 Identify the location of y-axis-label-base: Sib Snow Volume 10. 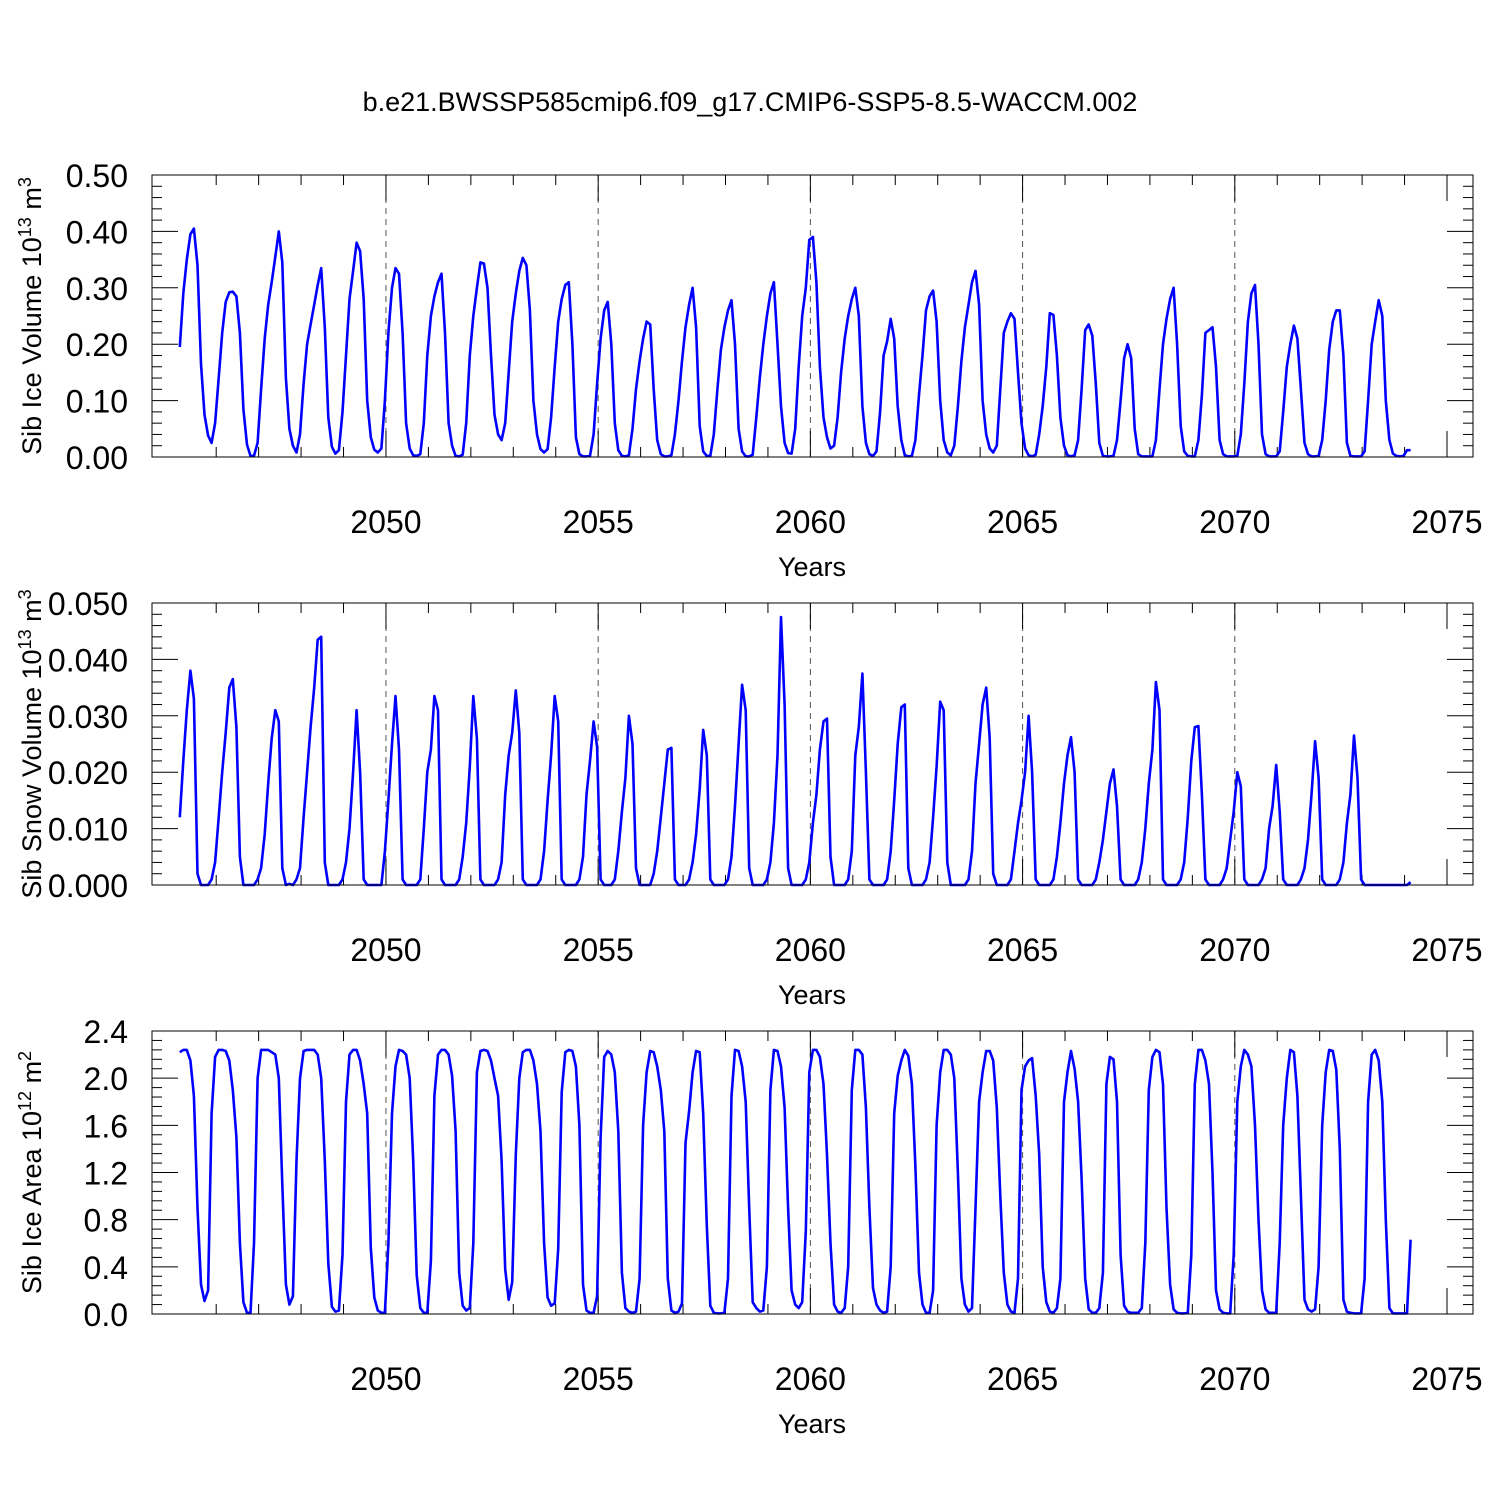
(32, 773).